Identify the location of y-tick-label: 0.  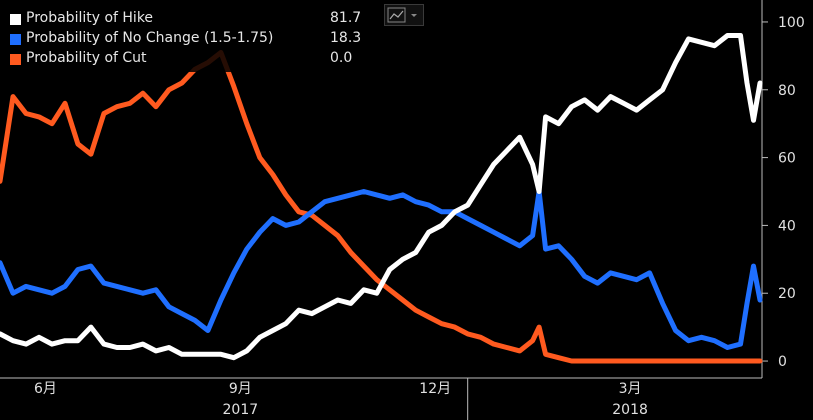
(782, 362).